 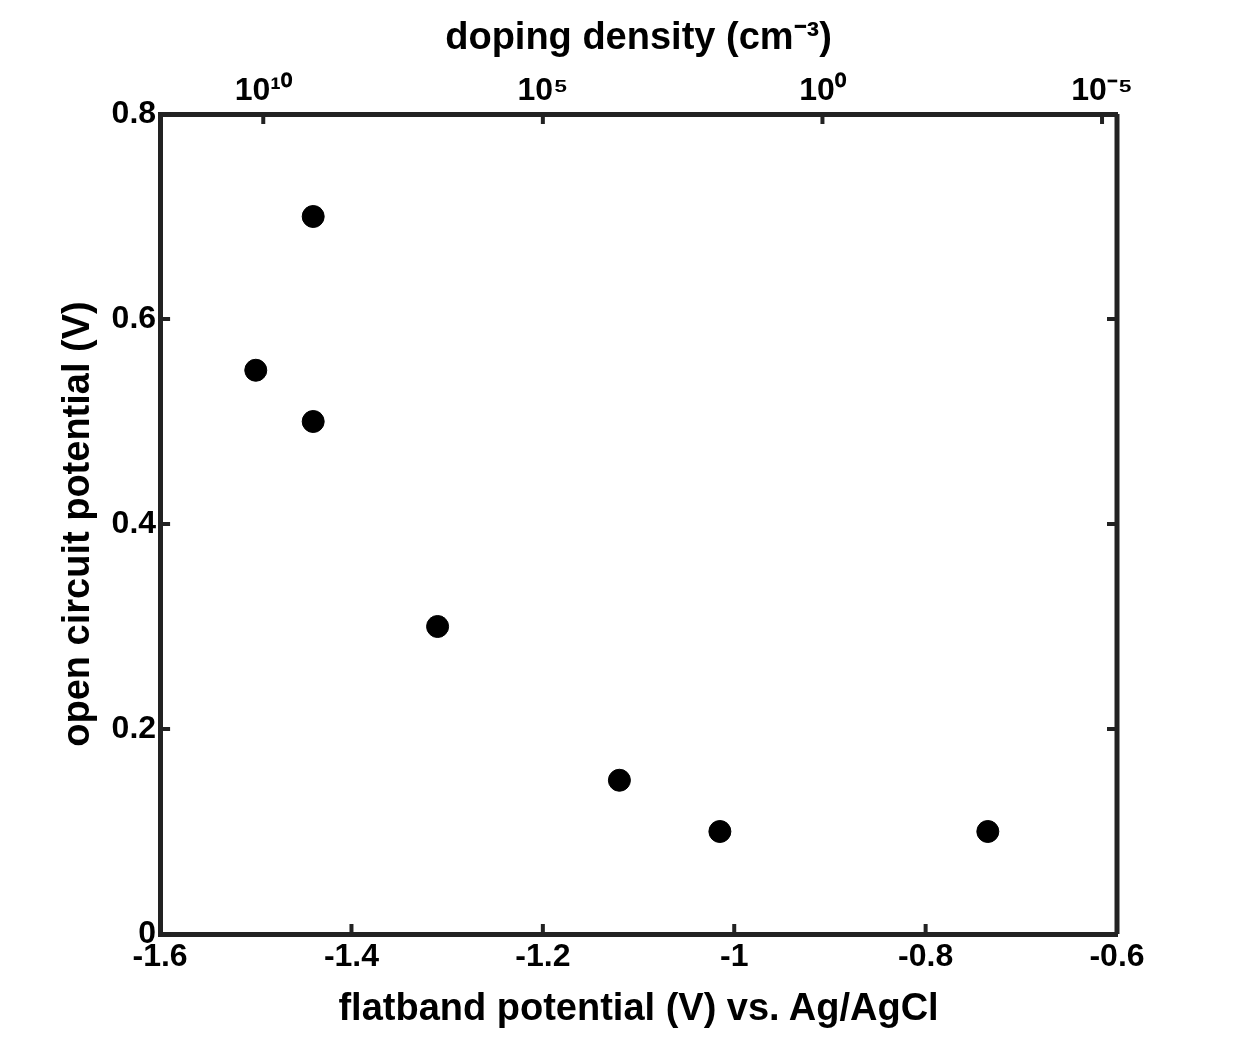 What do you see at coordinates (638, 36) in the screenshot?
I see `x2-axis-title: doping density (cm⁻³)` at bounding box center [638, 36].